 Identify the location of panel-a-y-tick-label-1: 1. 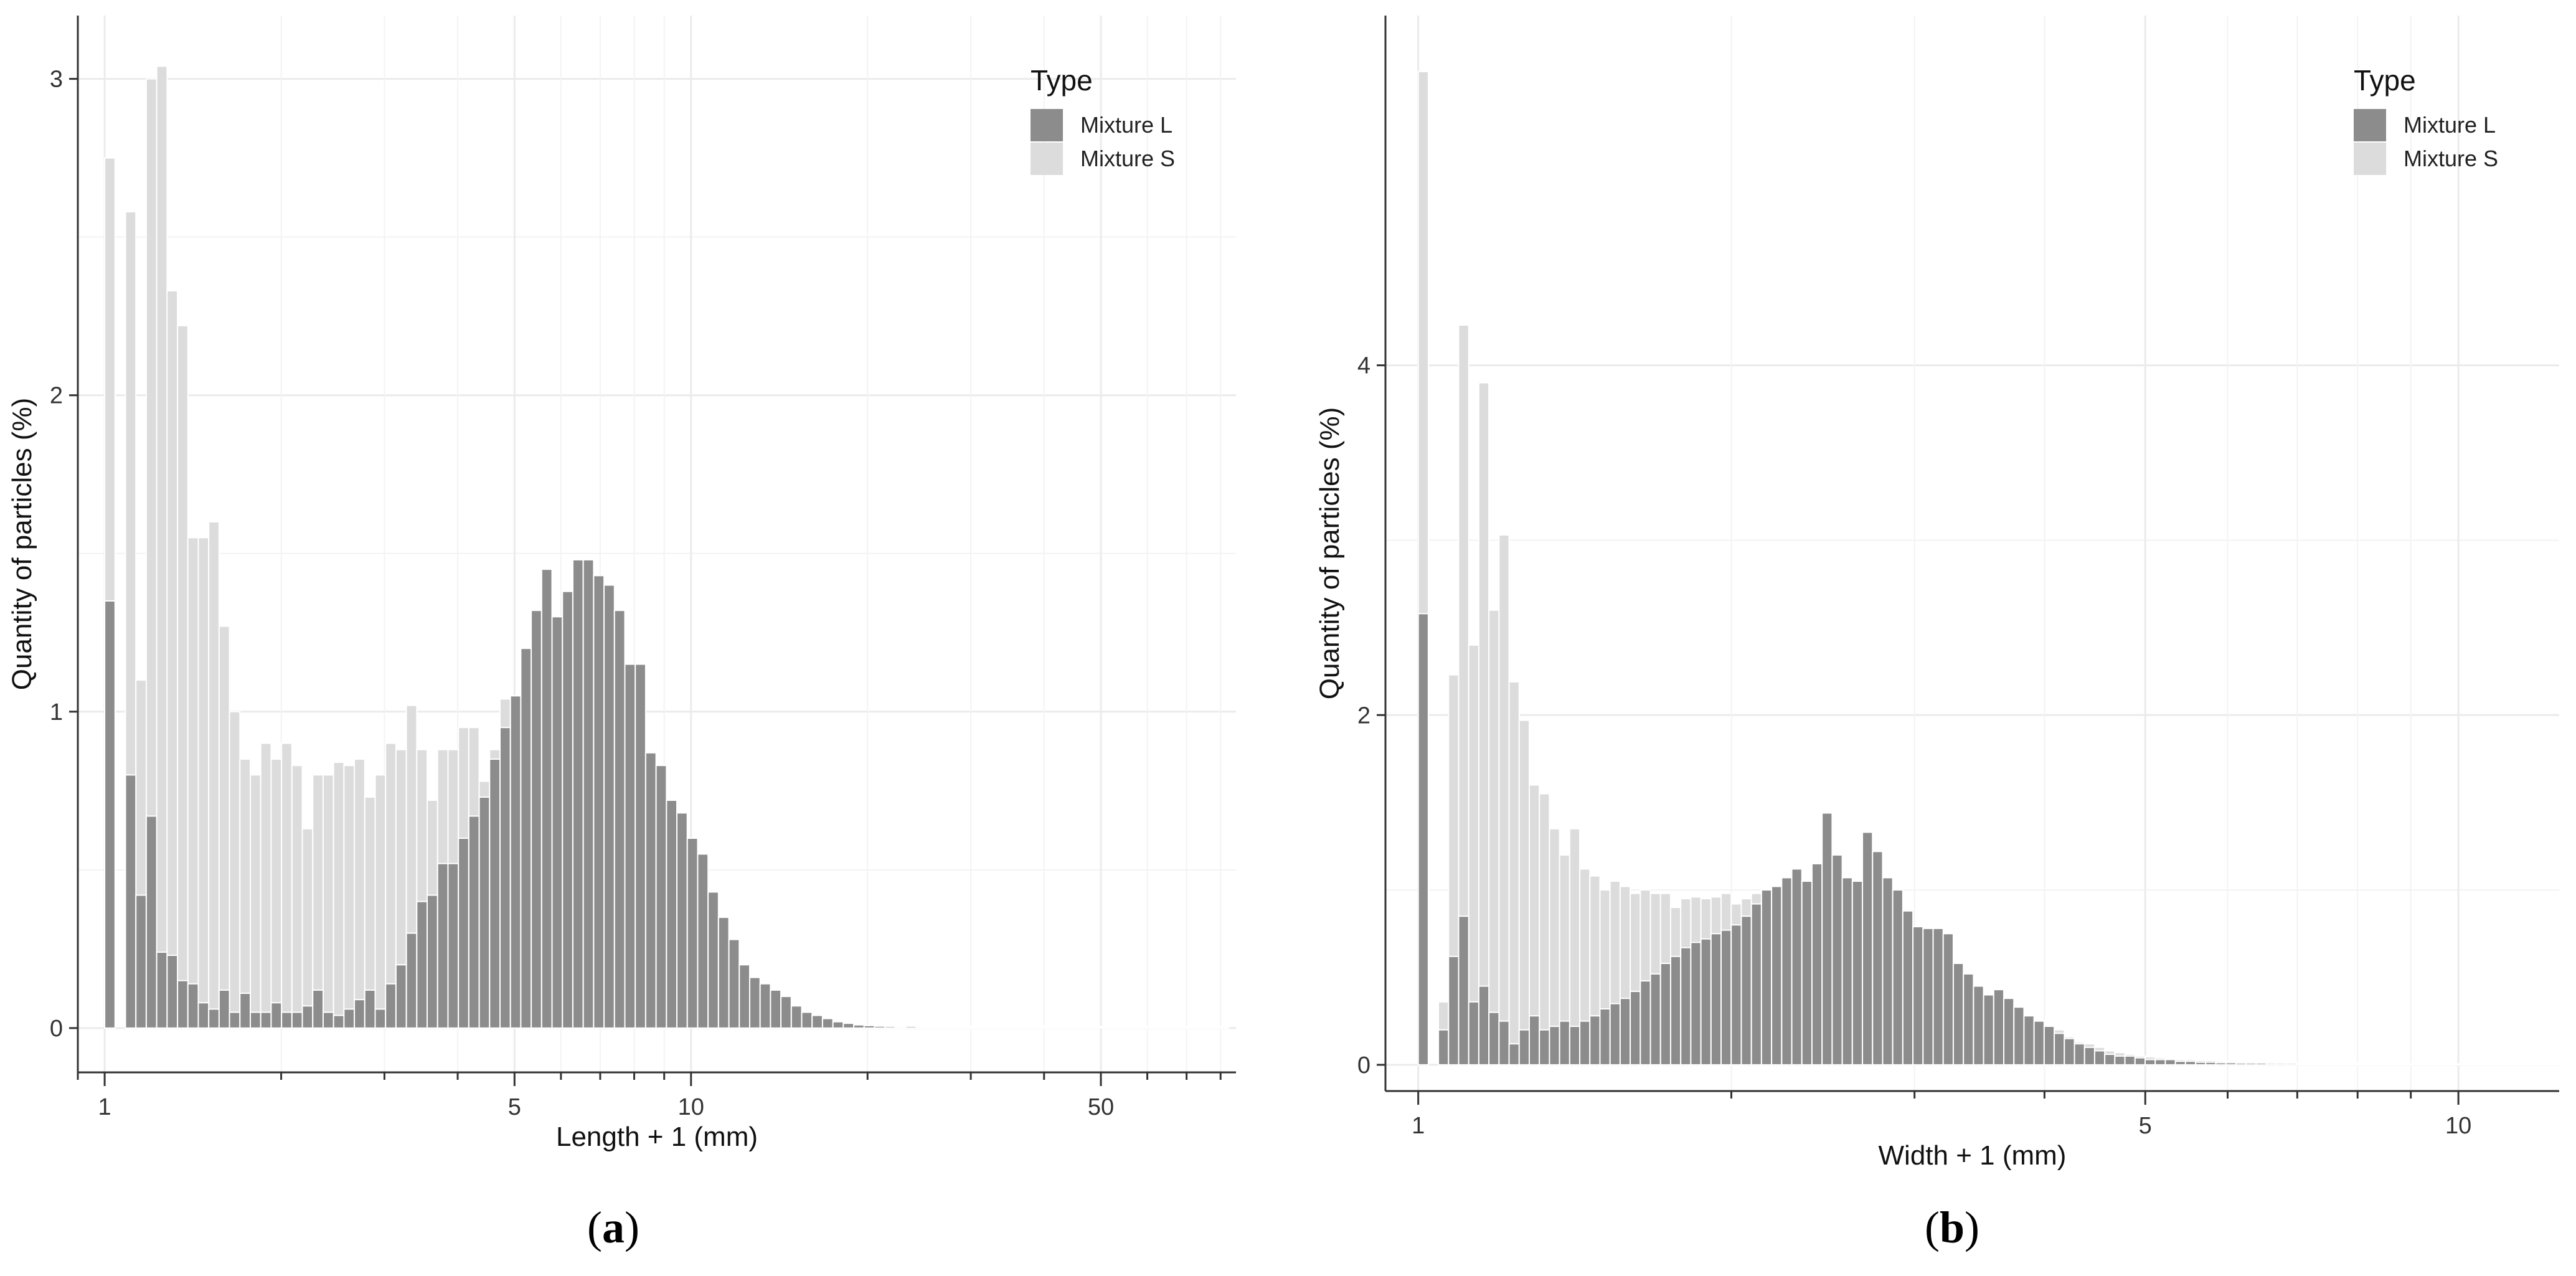
(56, 712).